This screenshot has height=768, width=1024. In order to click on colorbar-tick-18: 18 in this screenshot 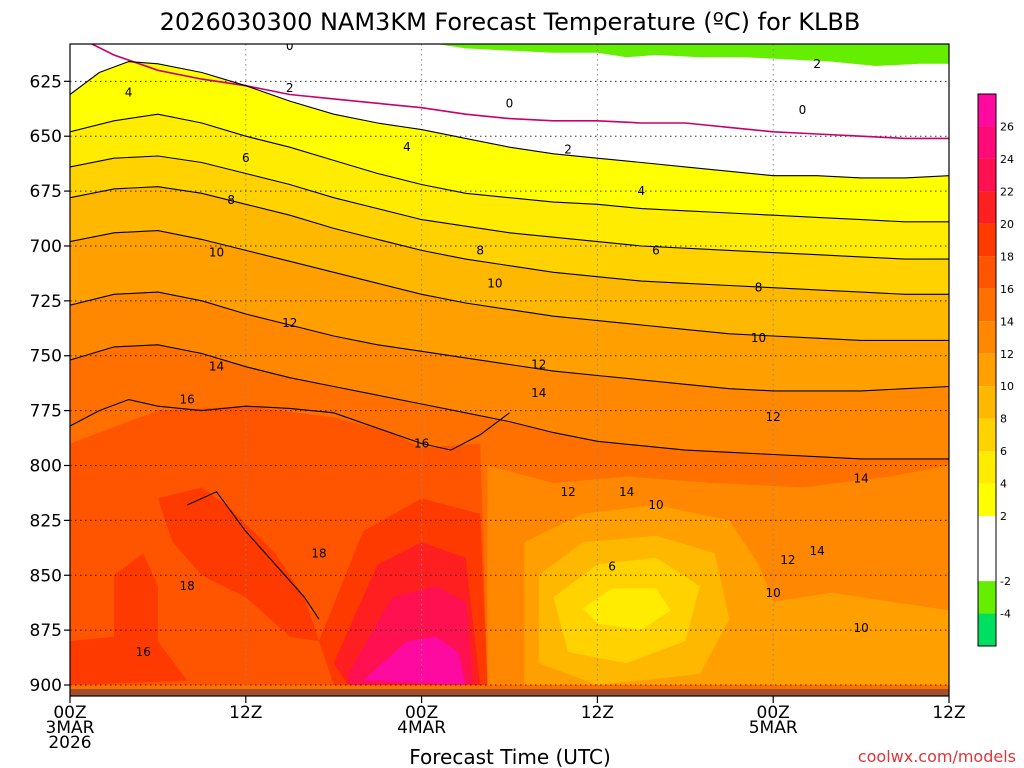, I will do `click(1007, 256)`.